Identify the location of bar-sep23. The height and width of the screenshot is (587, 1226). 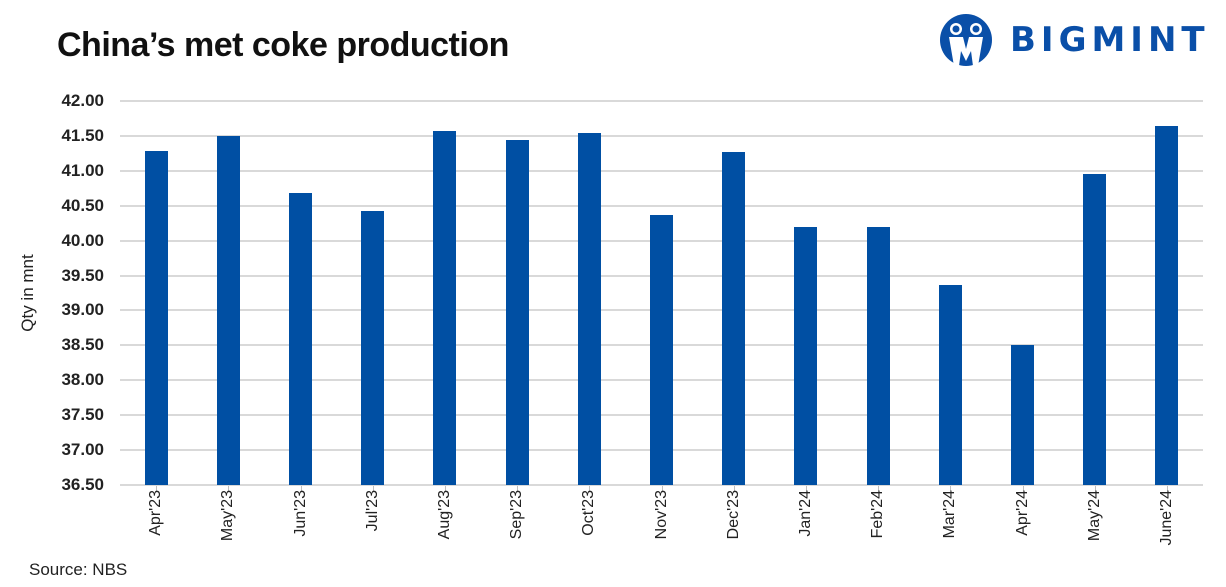
(517, 312).